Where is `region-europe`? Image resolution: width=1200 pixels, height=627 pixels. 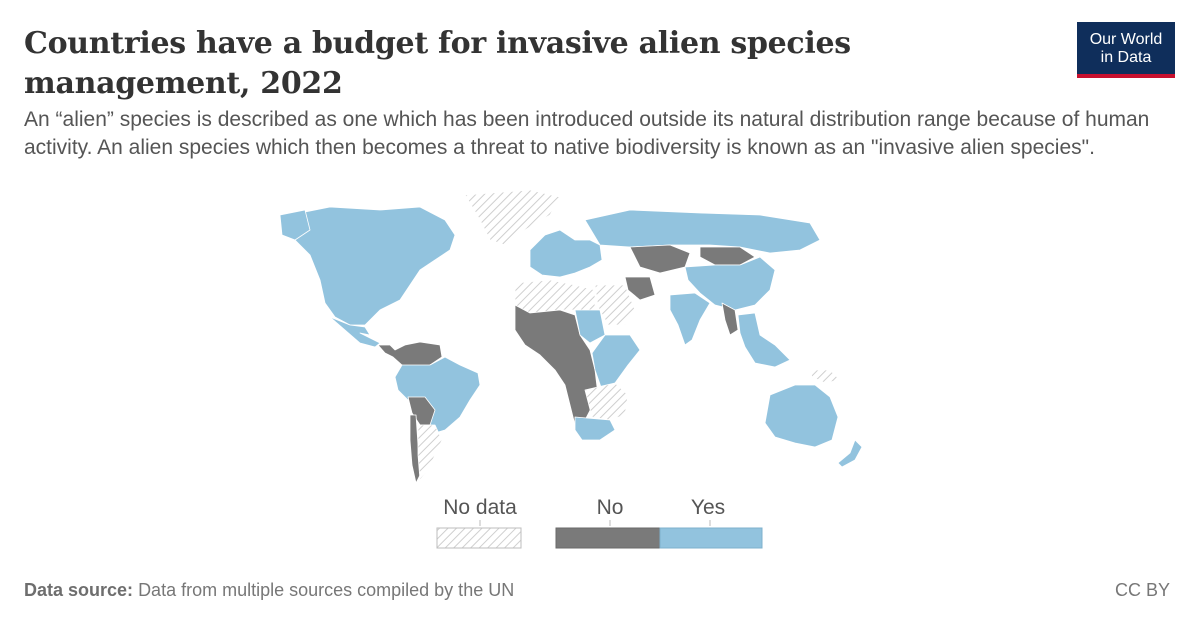 region-europe is located at coordinates (566, 253).